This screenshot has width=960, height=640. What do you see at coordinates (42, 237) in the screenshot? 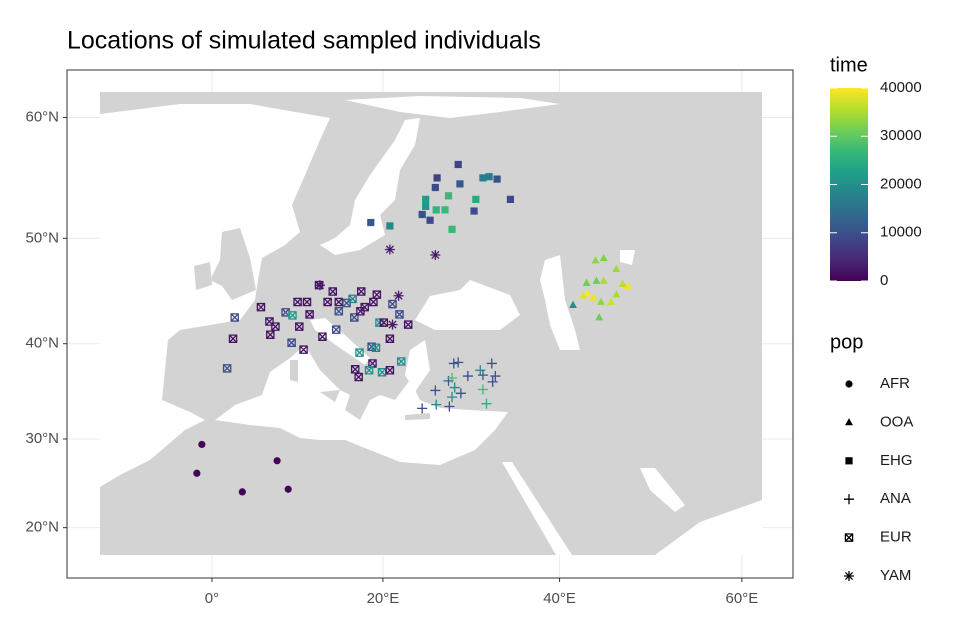
I see `y-tick-label: 50°N` at bounding box center [42, 237].